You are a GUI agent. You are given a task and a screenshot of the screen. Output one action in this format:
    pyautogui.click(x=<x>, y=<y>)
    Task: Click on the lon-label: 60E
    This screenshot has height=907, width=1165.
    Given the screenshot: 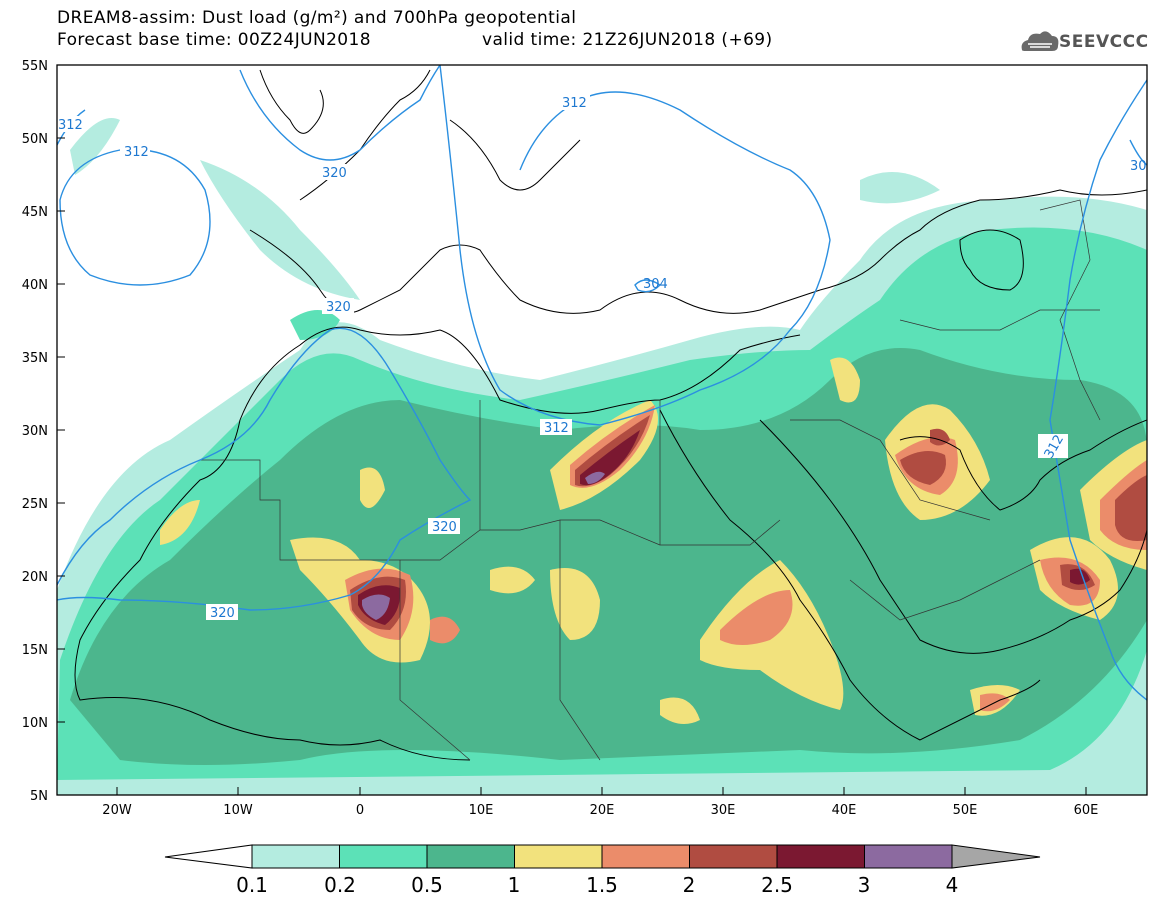 What is the action you would take?
    pyautogui.click(x=1086, y=810)
    